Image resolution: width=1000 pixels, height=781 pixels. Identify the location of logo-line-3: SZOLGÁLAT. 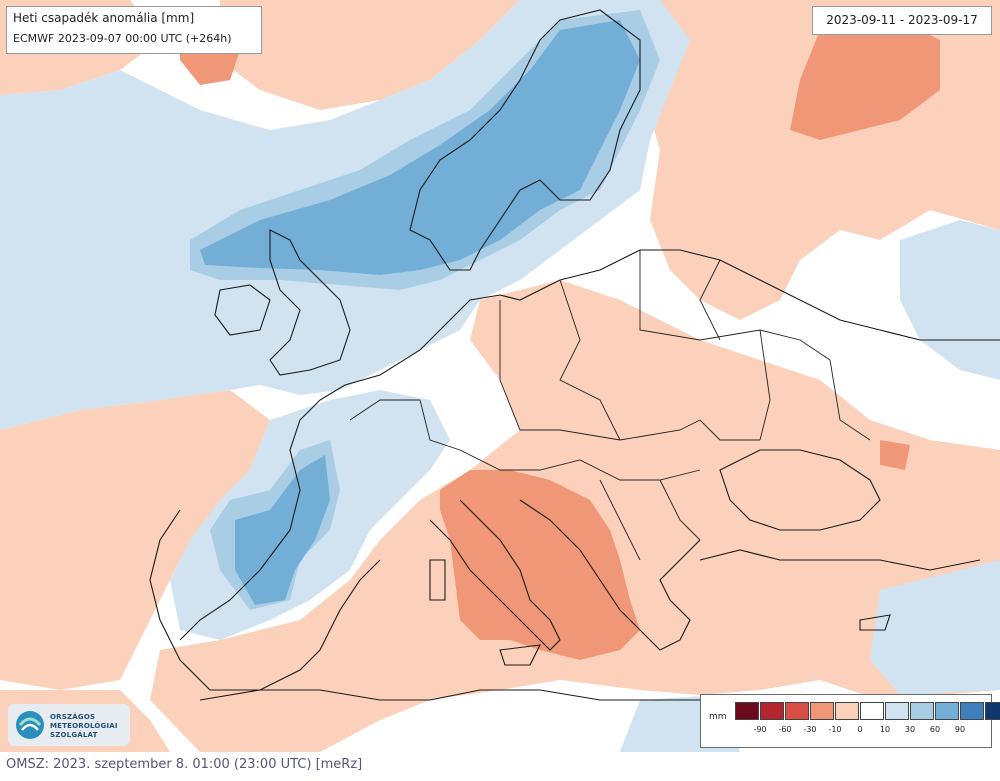
(74, 735).